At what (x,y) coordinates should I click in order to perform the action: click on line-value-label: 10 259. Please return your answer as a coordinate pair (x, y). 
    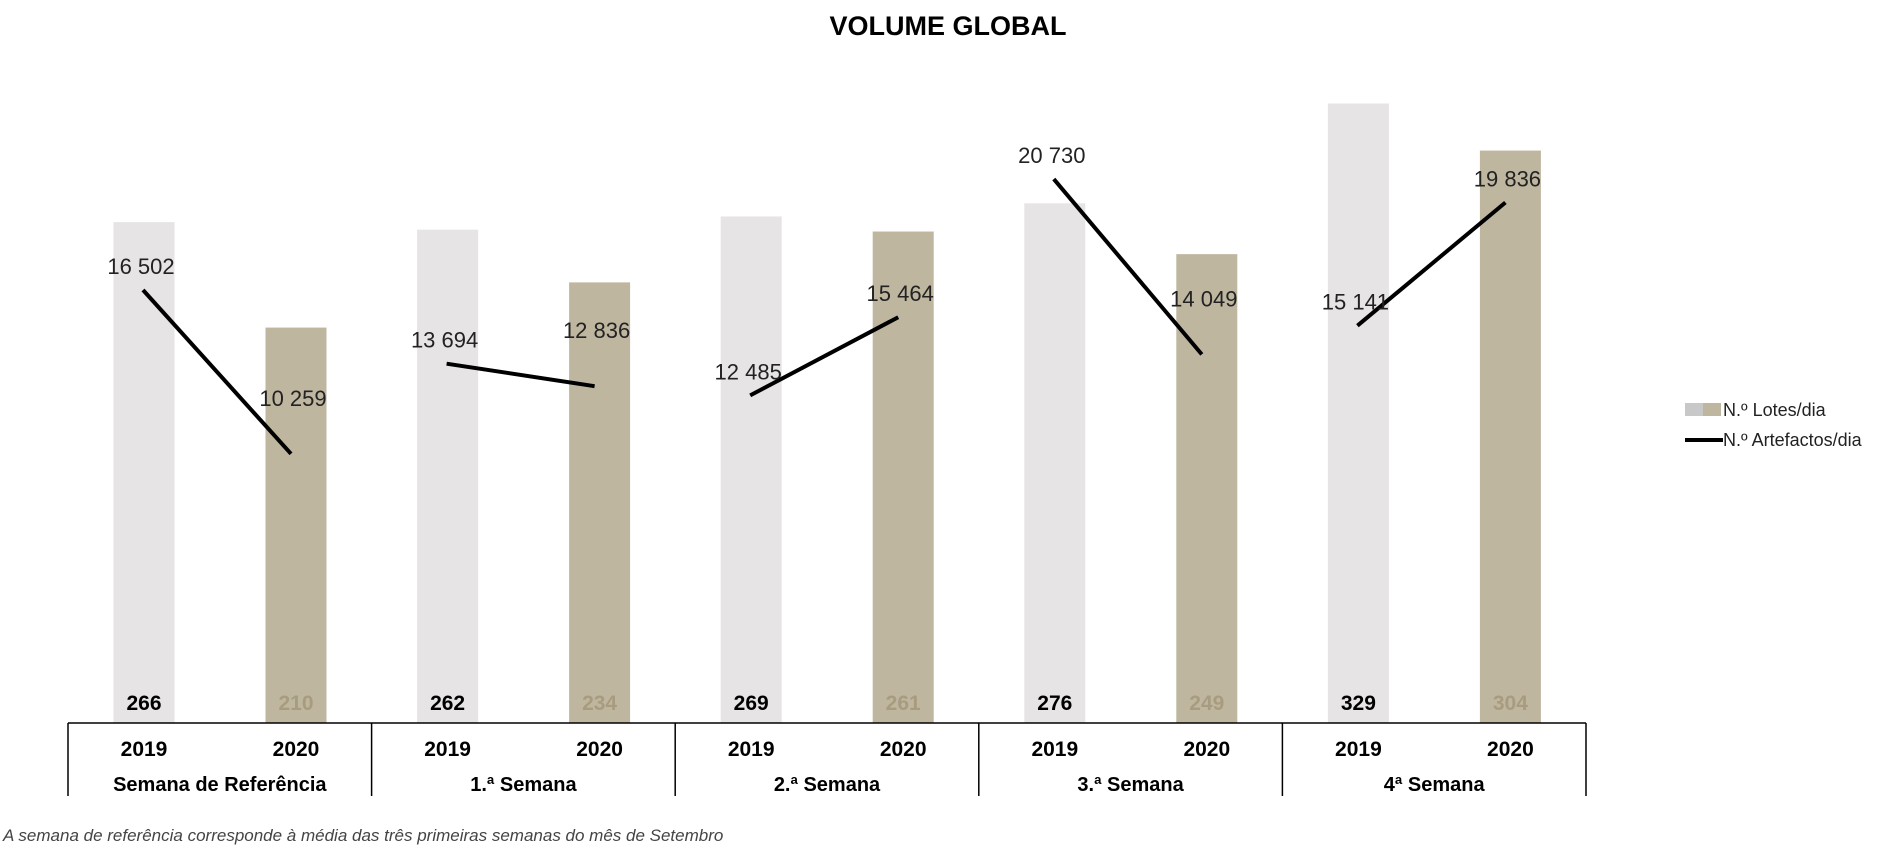
    Looking at the image, I should click on (292, 398).